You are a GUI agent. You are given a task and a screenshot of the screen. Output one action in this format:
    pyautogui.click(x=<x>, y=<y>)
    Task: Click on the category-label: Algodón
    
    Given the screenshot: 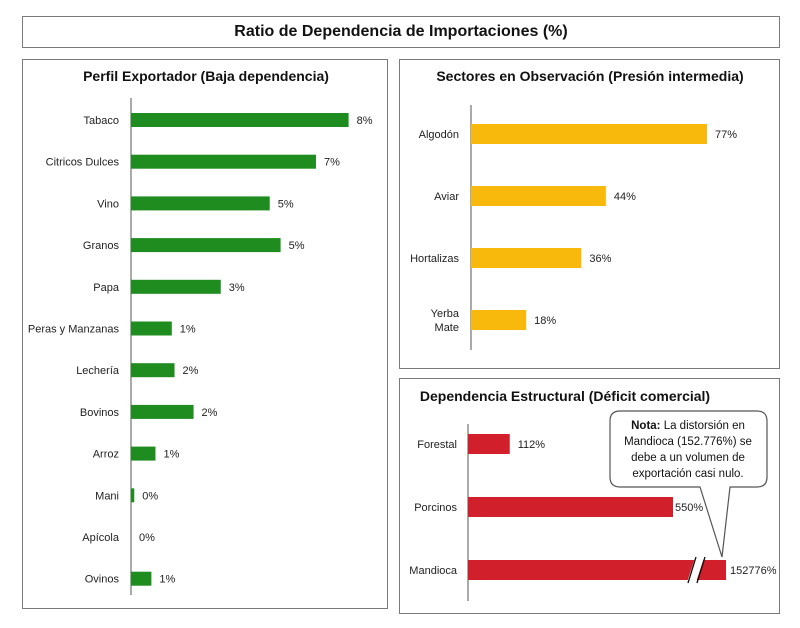 What is the action you would take?
    pyautogui.click(x=439, y=135)
    